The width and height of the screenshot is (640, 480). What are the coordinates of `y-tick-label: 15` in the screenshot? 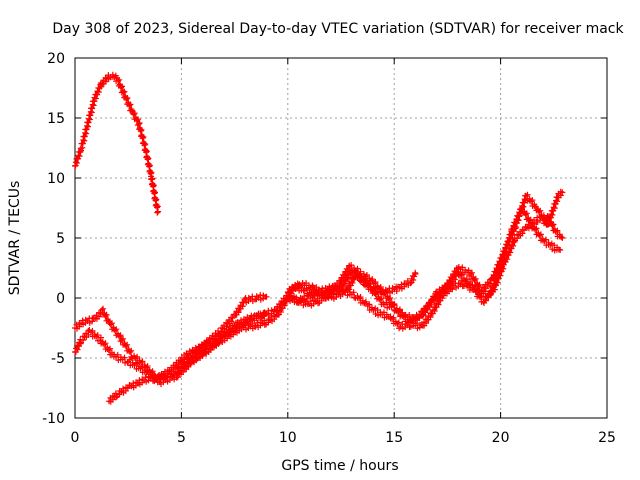 It's located at (56, 119).